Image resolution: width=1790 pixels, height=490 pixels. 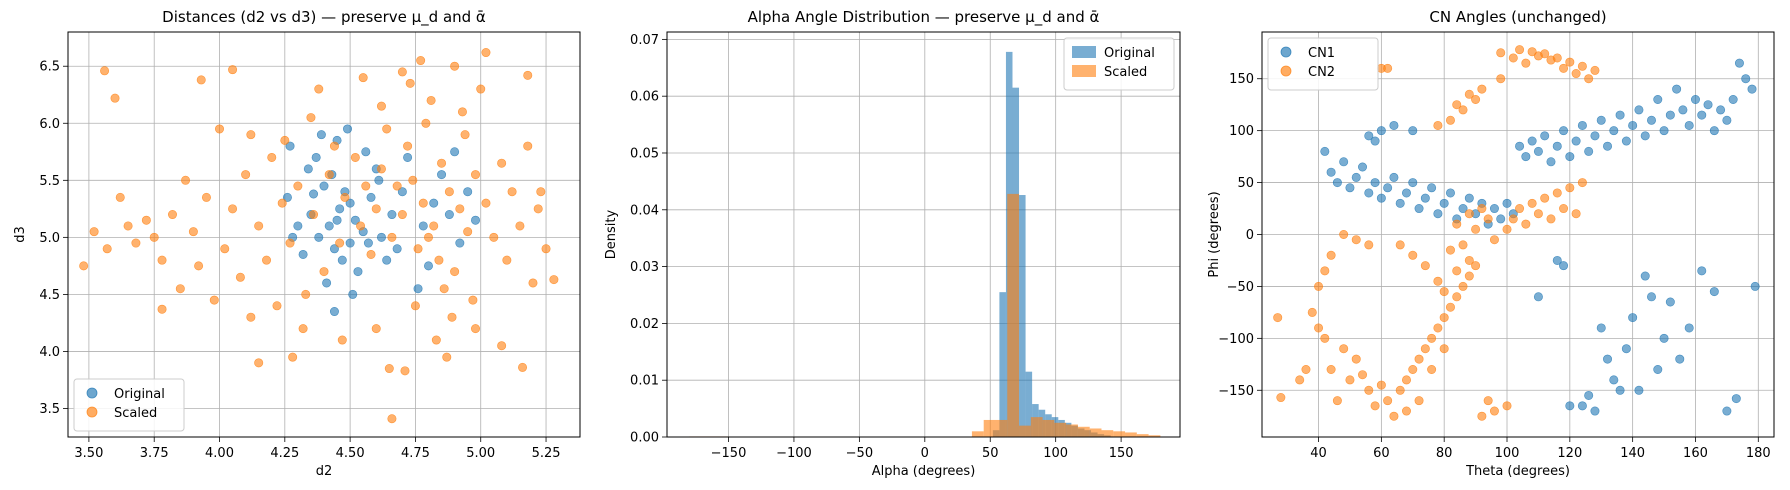 I want to click on x-tick-label: 3.75, so click(x=154, y=453).